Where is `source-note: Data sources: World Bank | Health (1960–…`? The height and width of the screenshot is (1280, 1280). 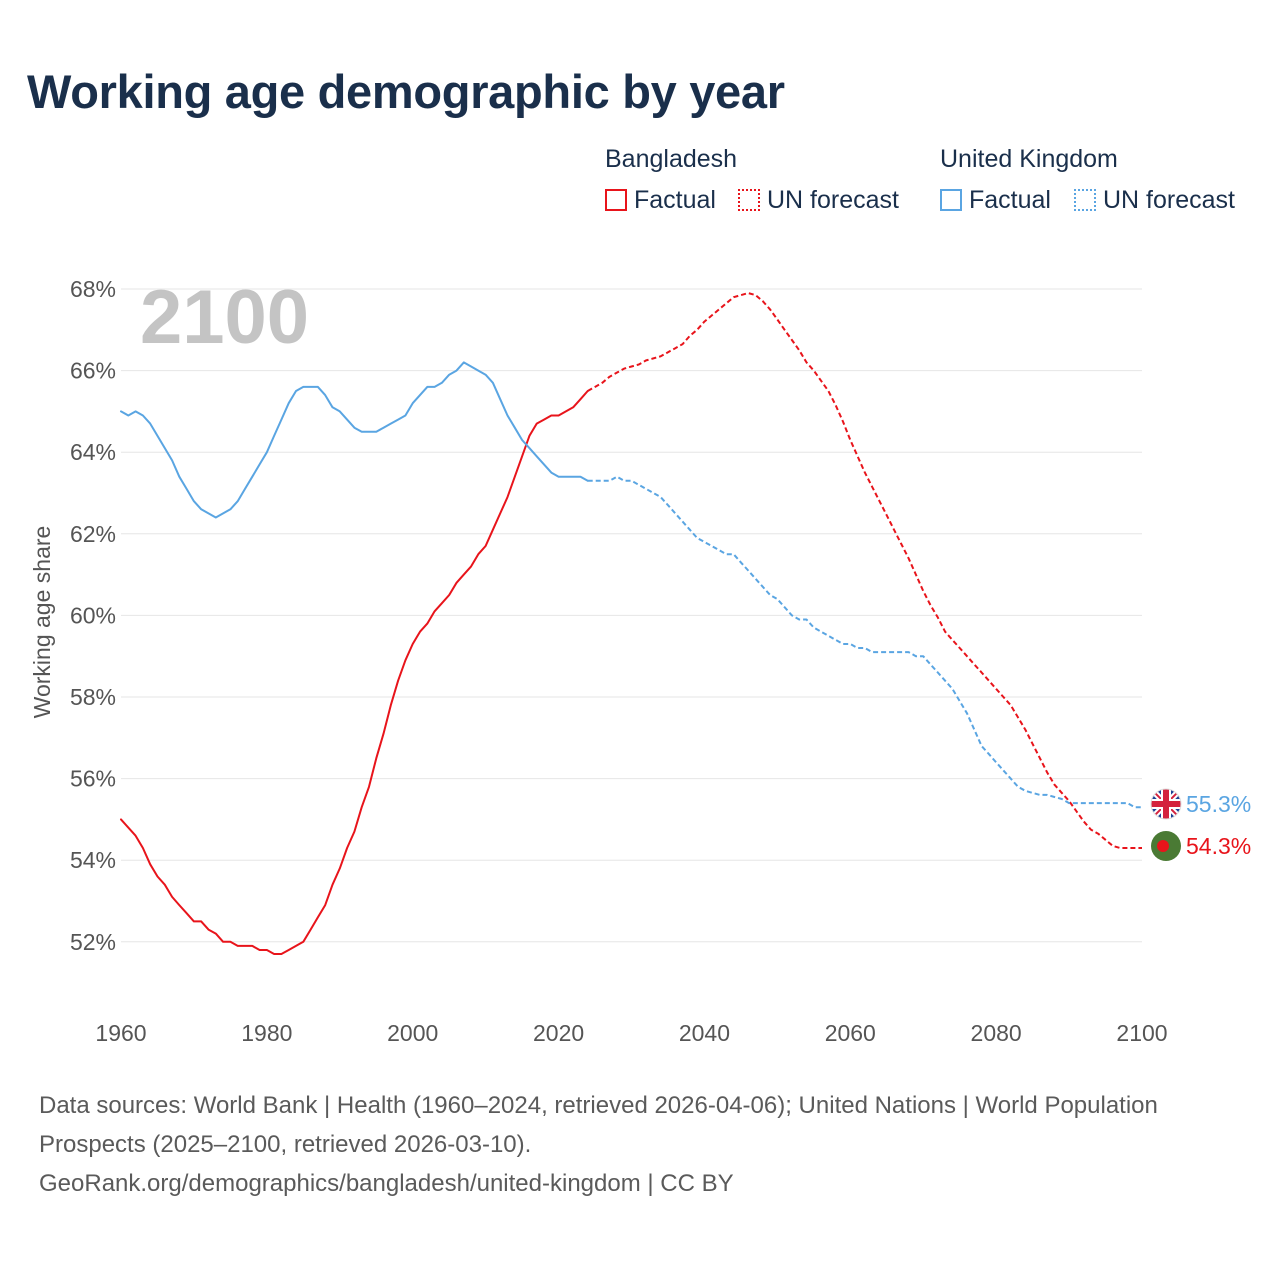 source-note: Data sources: World Bank | Health (1960–… is located at coordinates (639, 1144).